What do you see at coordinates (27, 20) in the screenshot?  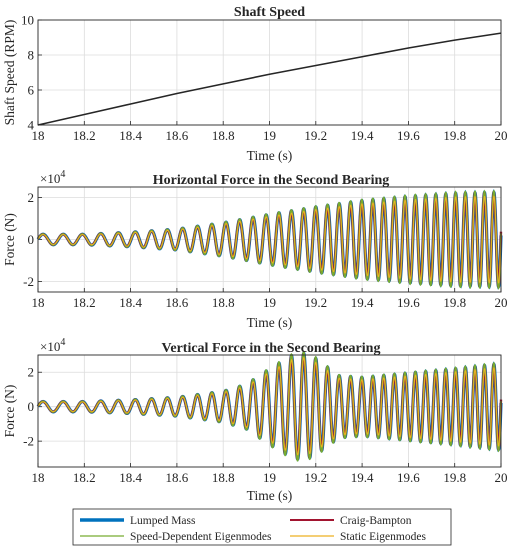 I see `y-tick-label: 10` at bounding box center [27, 20].